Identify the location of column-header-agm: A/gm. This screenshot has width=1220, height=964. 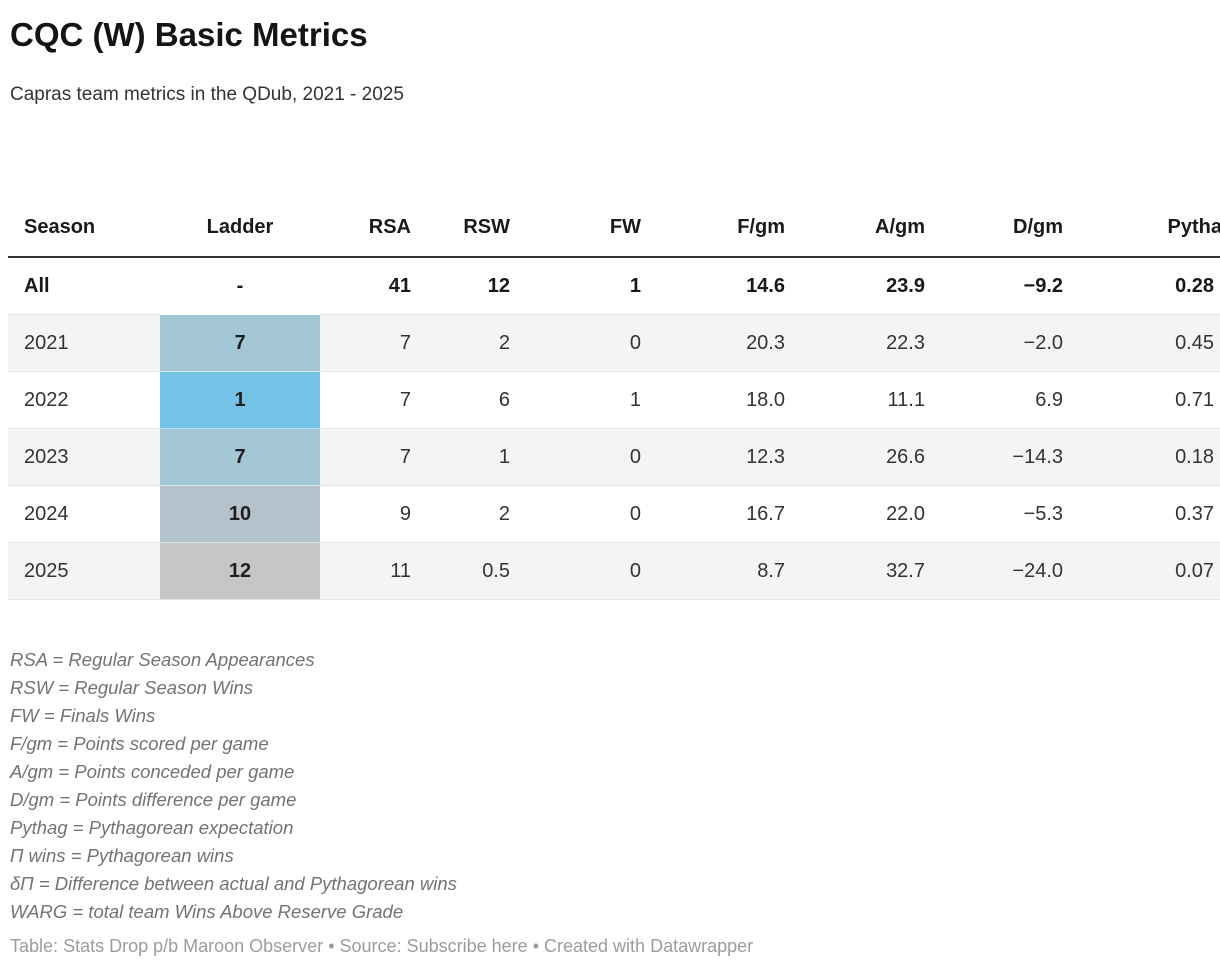
(865, 228).